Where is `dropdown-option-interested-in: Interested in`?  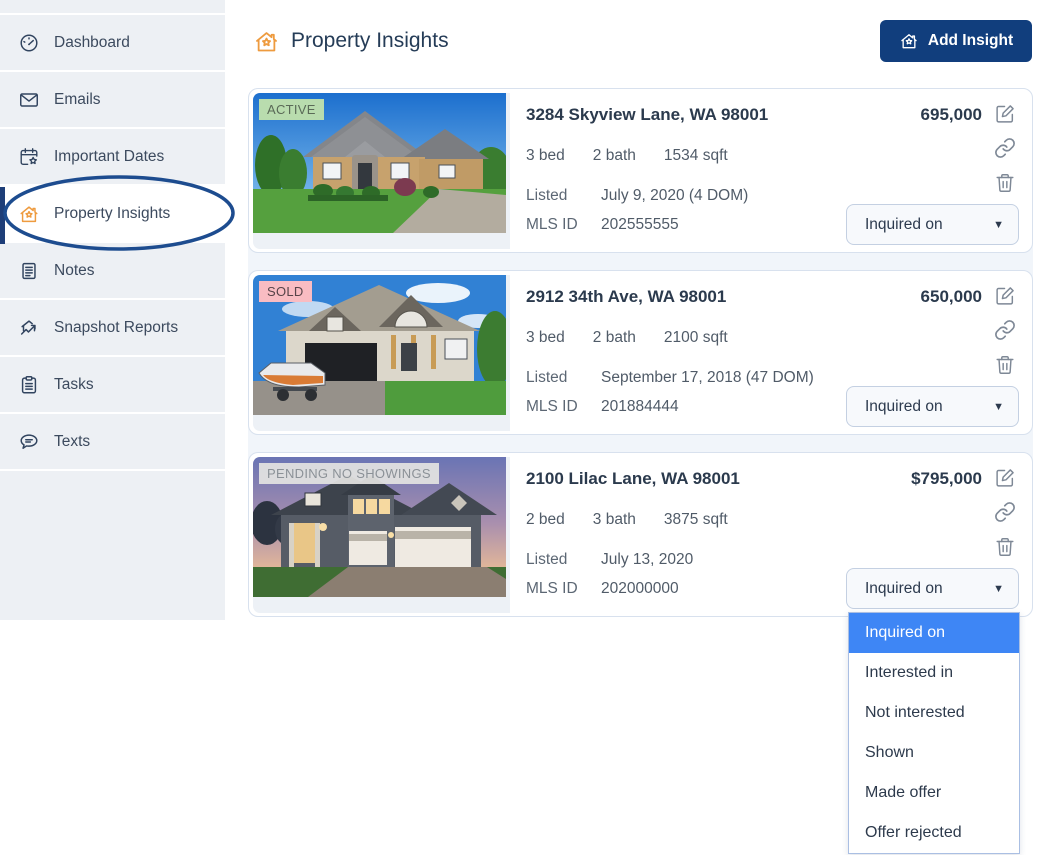 dropdown-option-interested-in: Interested in is located at coordinates (909, 672).